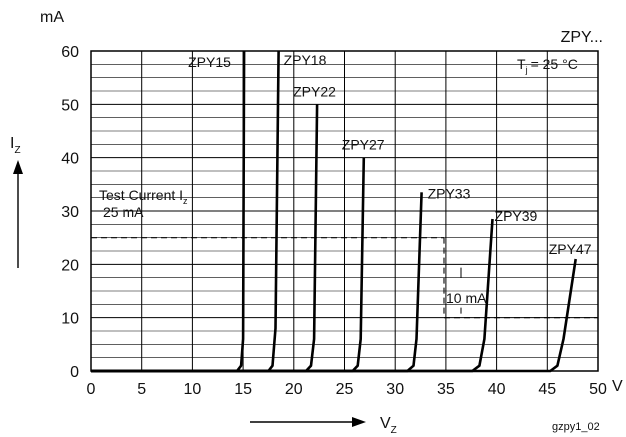  I want to click on y-axis-arrow-head, so click(18, 167).